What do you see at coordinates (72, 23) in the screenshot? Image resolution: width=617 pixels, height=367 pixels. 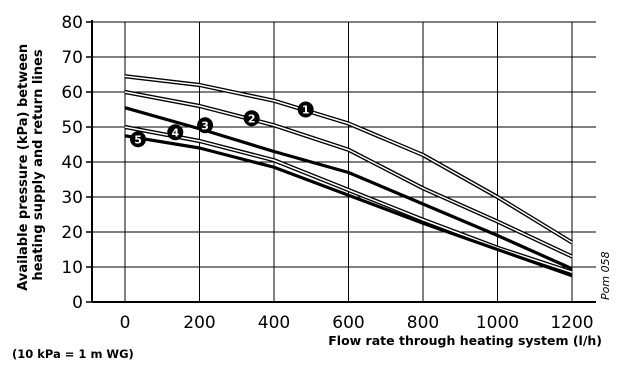 I see `y-tick-label: 80` at bounding box center [72, 23].